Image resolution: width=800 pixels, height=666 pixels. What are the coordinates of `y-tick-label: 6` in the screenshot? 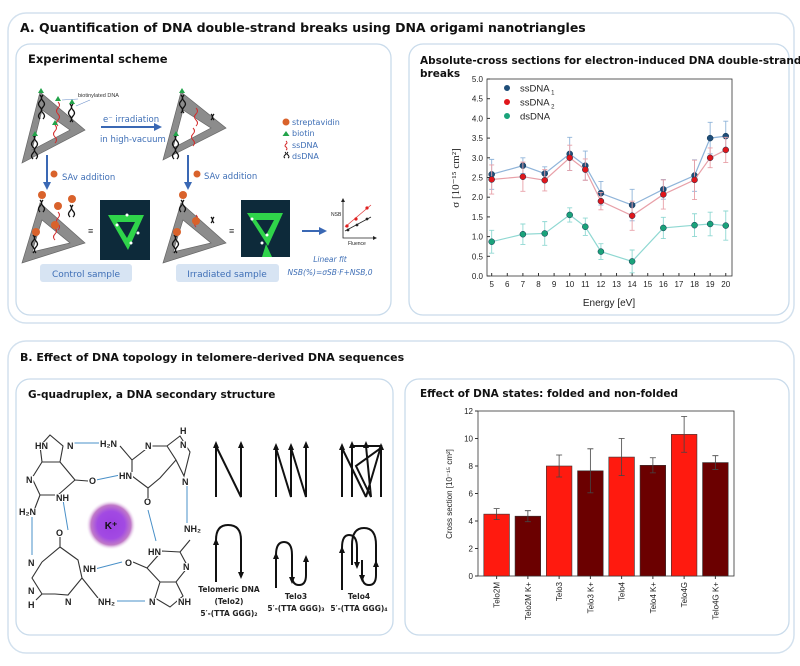 It's located at (471, 494).